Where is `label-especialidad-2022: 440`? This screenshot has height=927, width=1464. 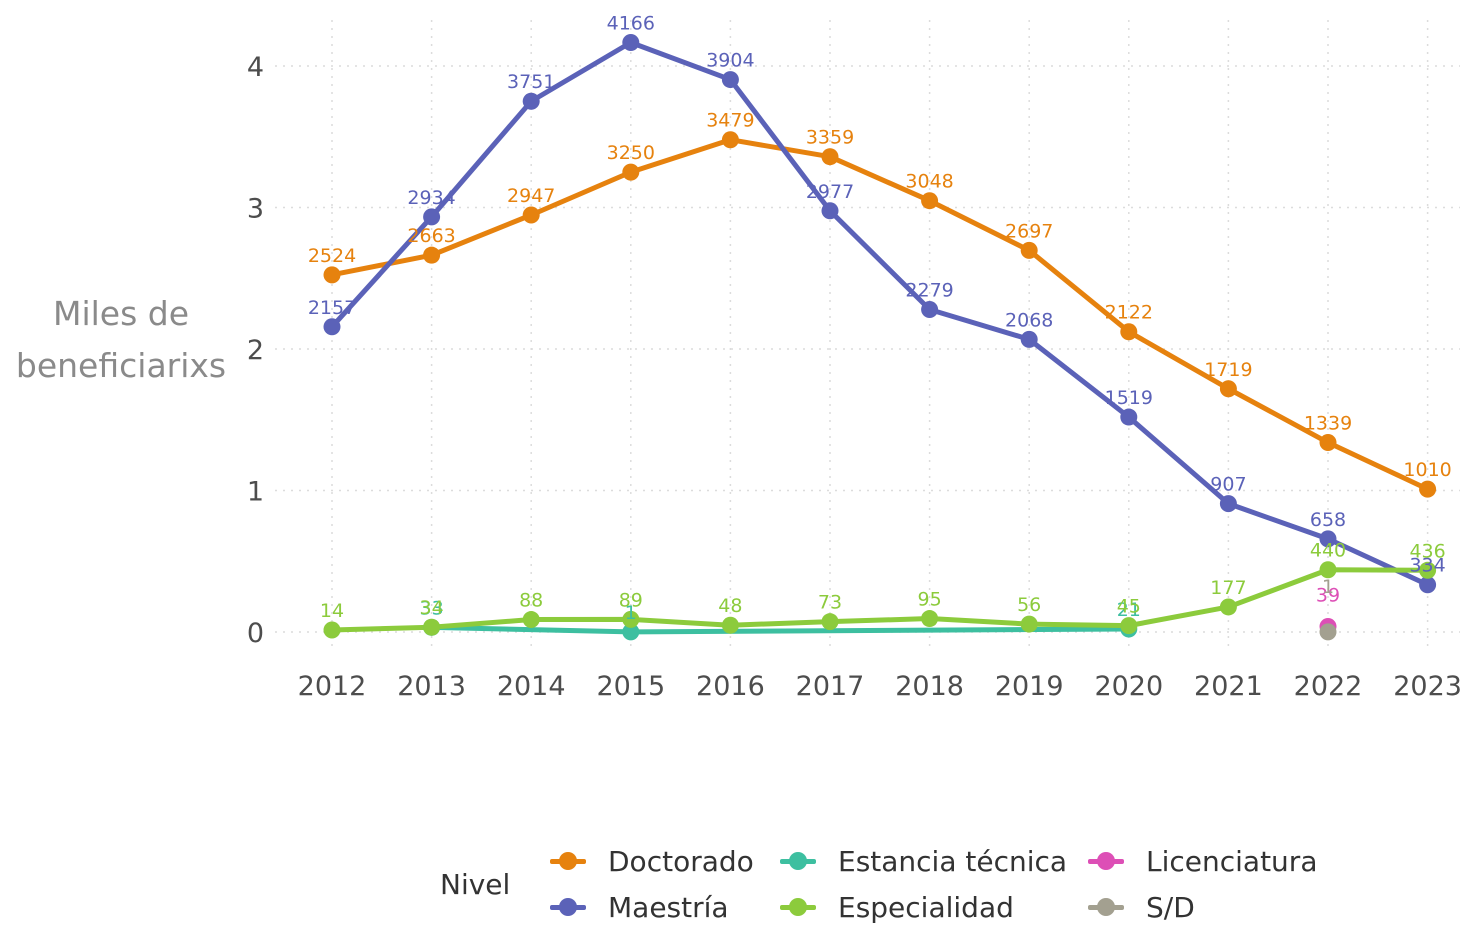 label-especialidad-2022: 440 is located at coordinates (1328, 551).